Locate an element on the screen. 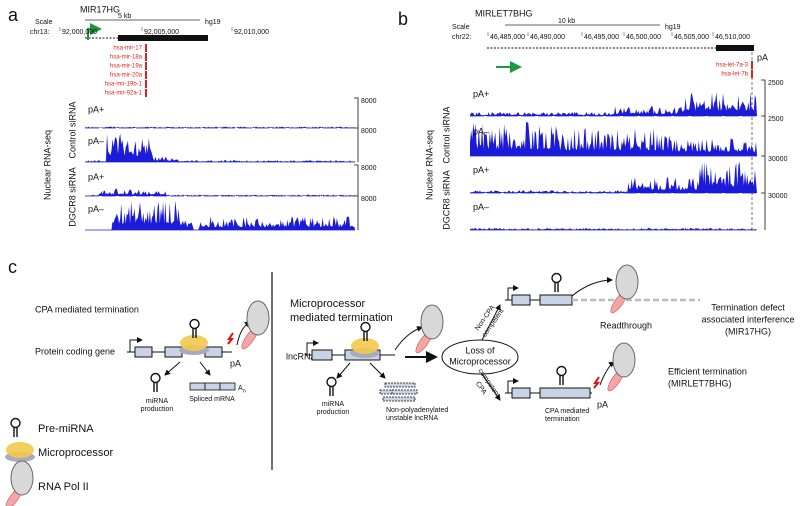 The height and width of the screenshot is (506, 800). polya-sub: n is located at coordinates (244, 391).